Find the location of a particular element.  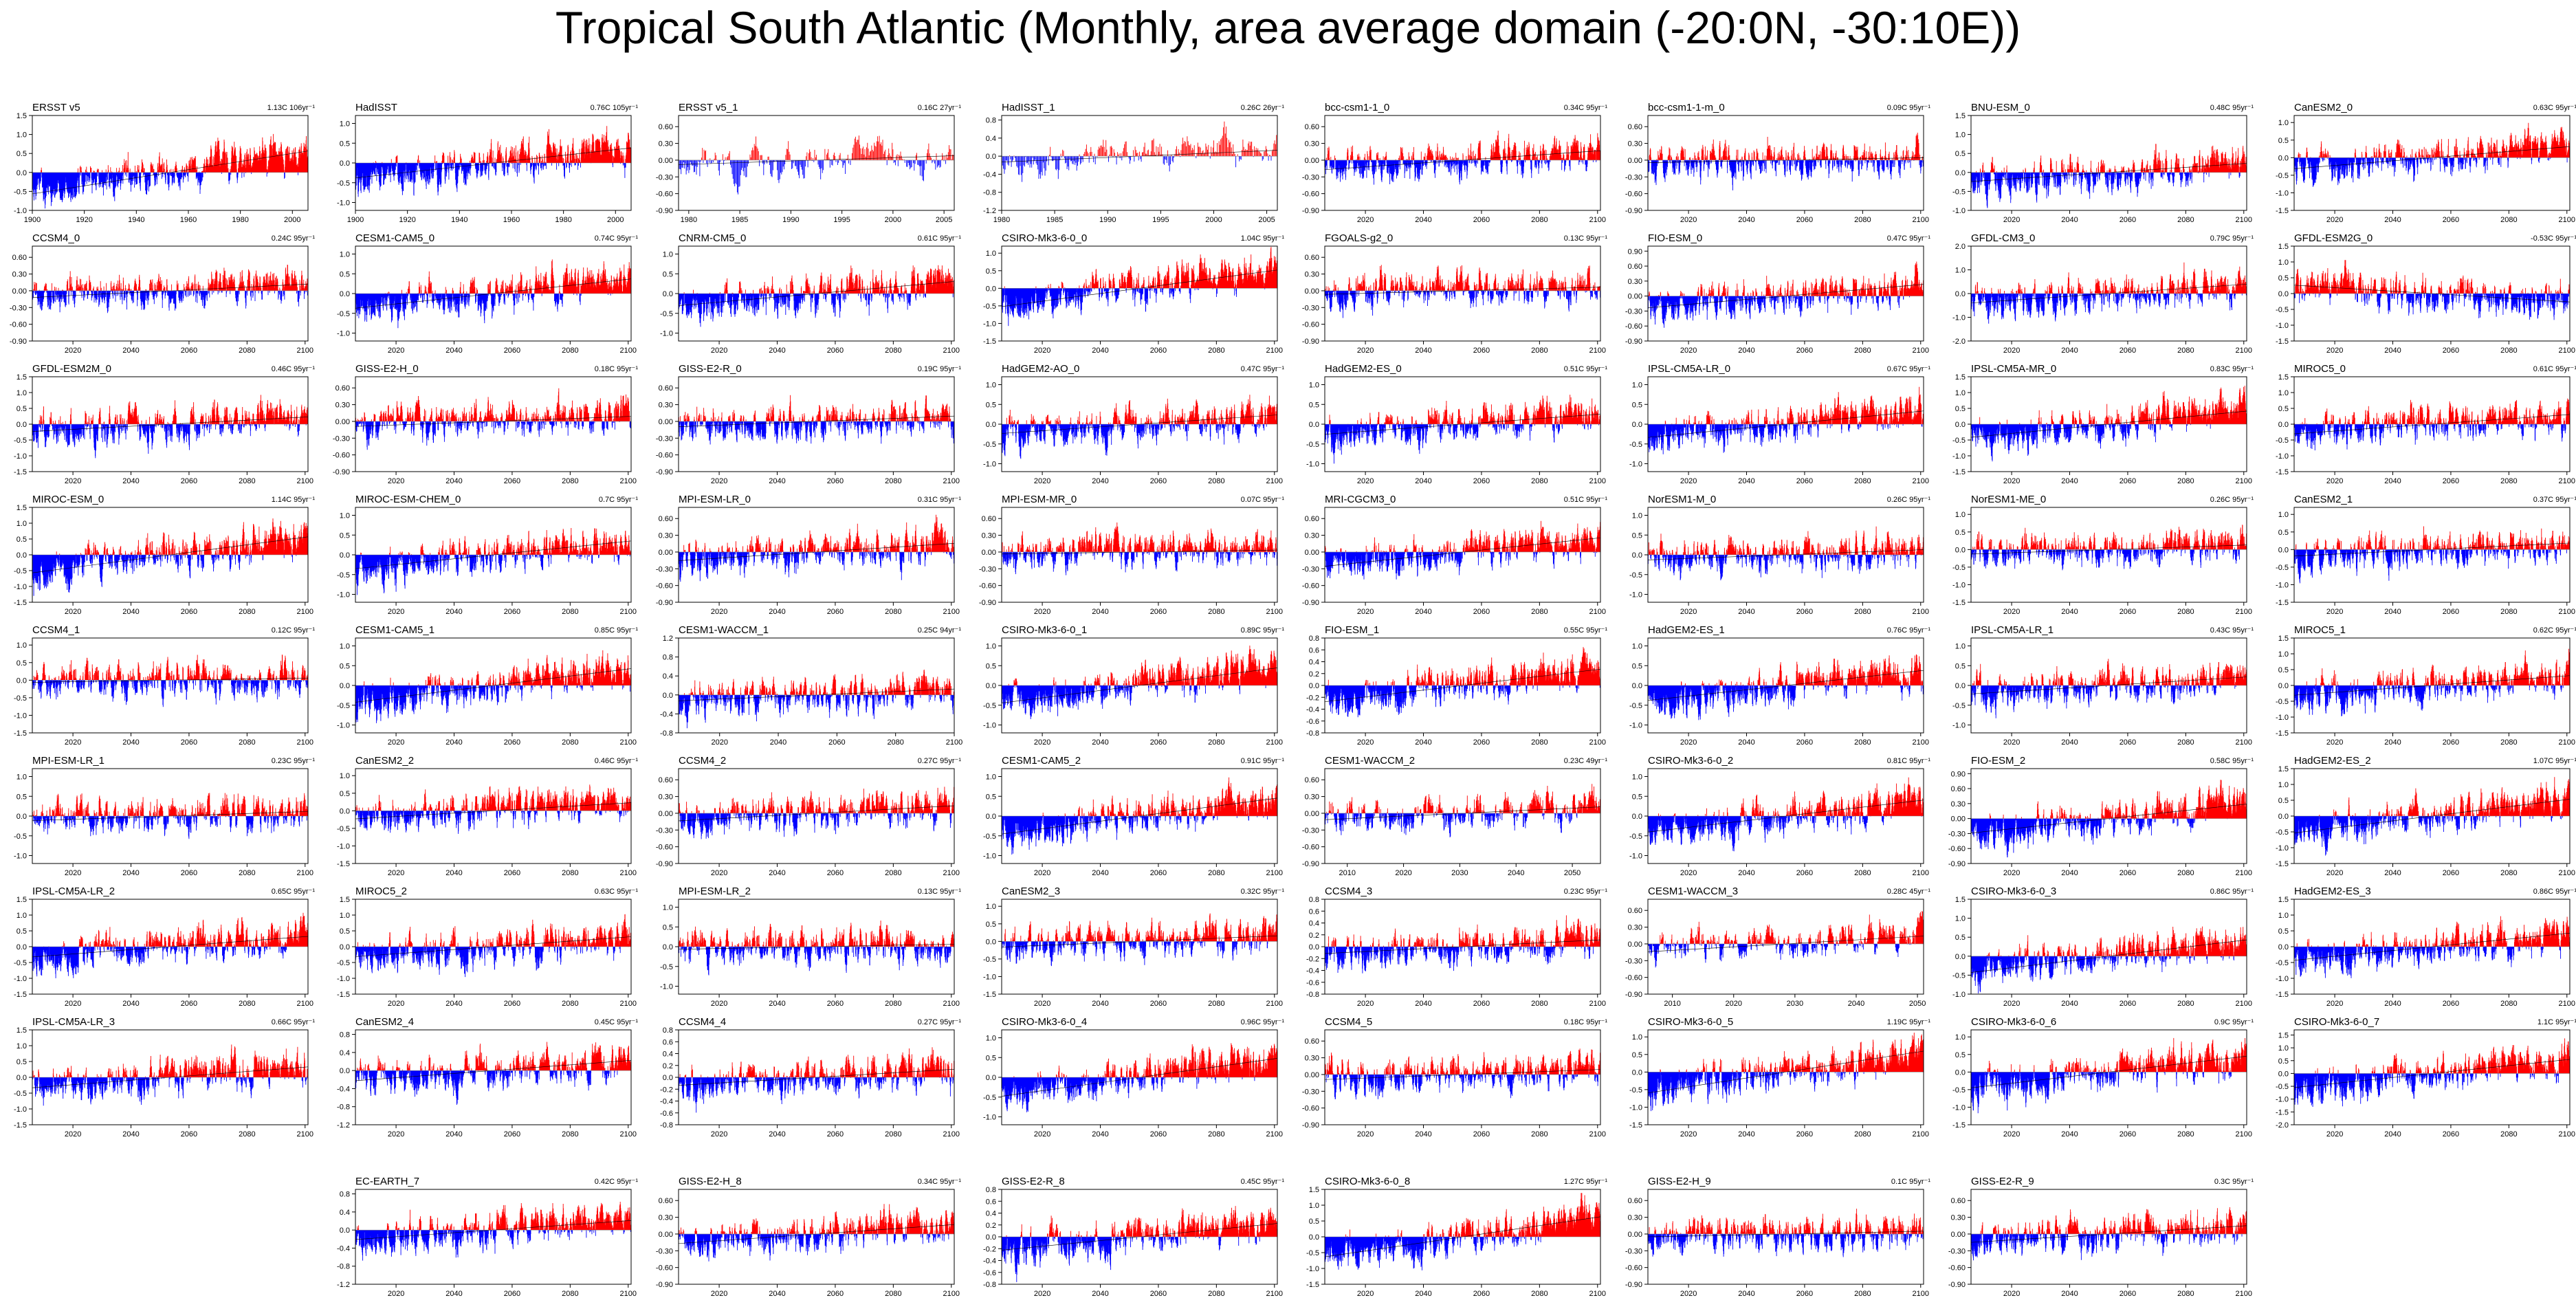

panel-title: IPSL-CM5A-LR_2 is located at coordinates (73, 891).